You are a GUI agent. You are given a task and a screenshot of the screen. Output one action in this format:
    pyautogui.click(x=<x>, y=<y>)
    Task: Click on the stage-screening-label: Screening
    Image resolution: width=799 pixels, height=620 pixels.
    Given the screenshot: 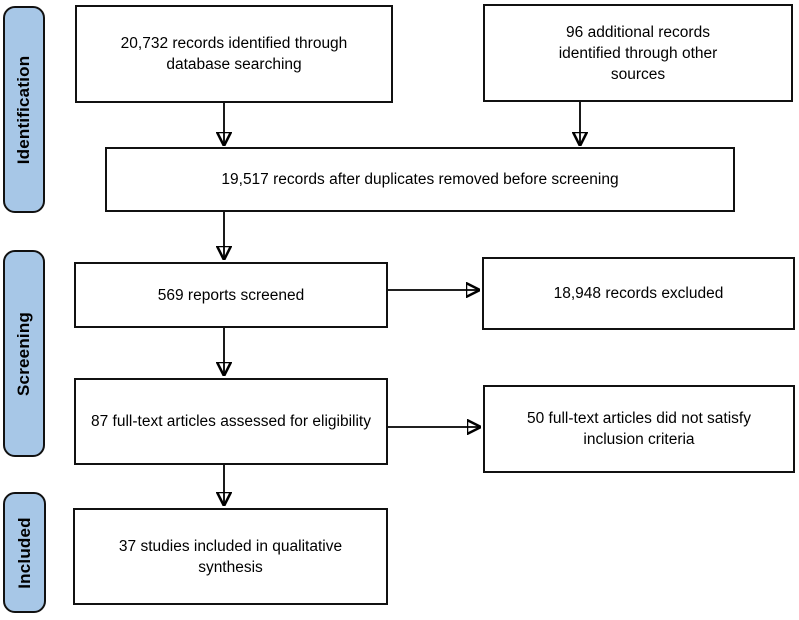 What is the action you would take?
    pyautogui.click(x=23, y=353)
    